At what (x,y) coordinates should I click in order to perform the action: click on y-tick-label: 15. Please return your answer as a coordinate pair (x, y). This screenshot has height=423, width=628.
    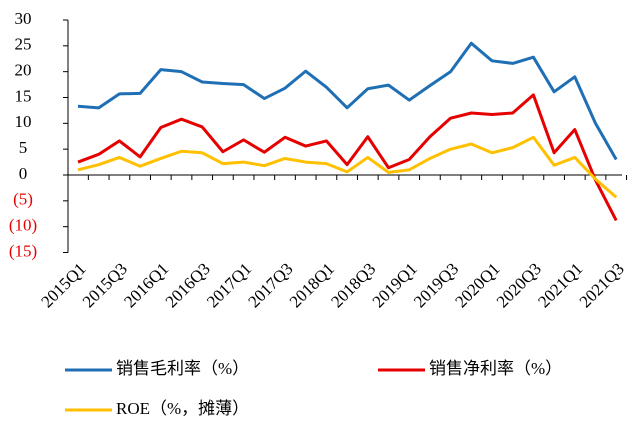
    Looking at the image, I should click on (23, 95).